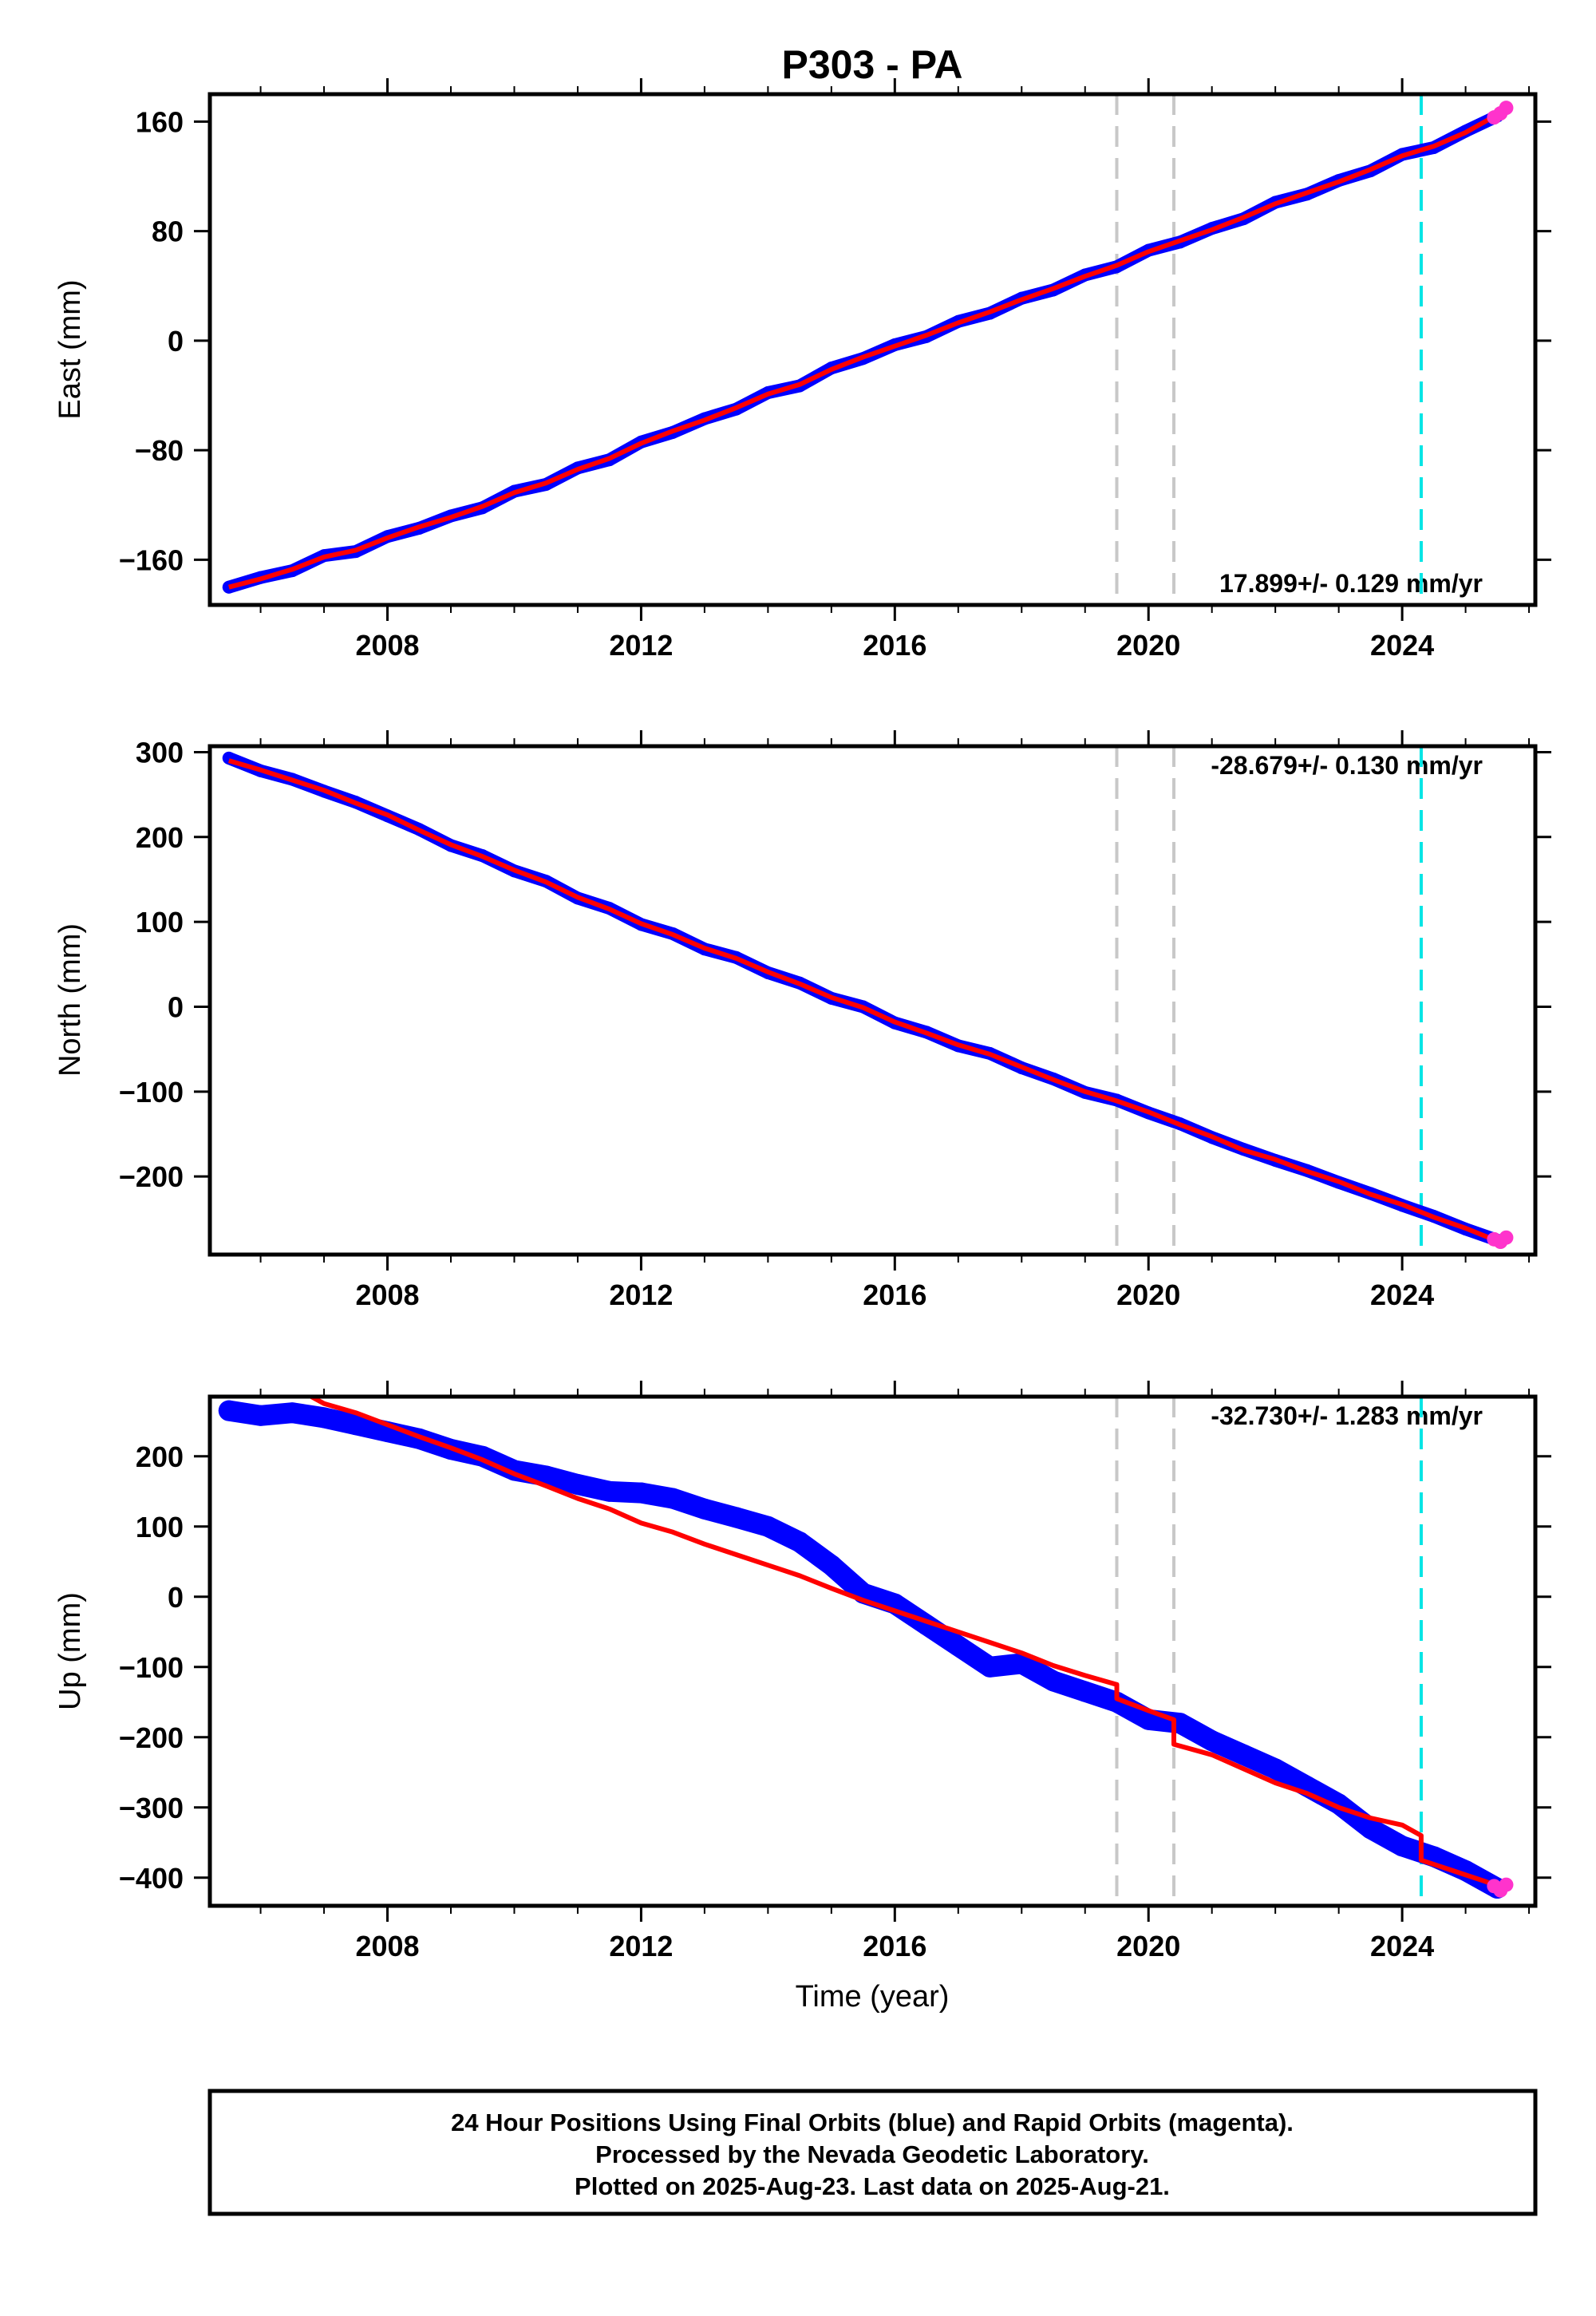 Image resolution: width=1596 pixels, height=2316 pixels. I want to click on north-y-tick-label: 300, so click(160, 752).